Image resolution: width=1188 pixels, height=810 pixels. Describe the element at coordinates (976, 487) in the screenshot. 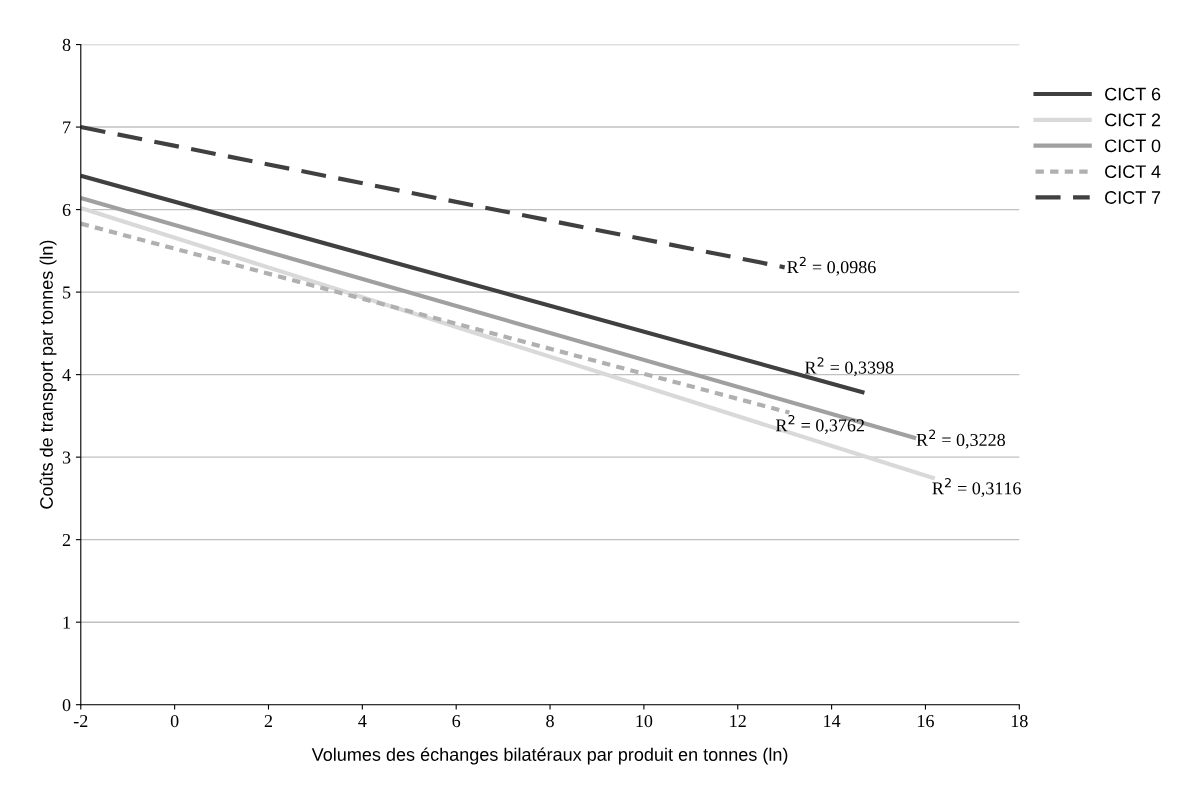

I see `annotation: R$^{2}$ = 0,3116` at that location.